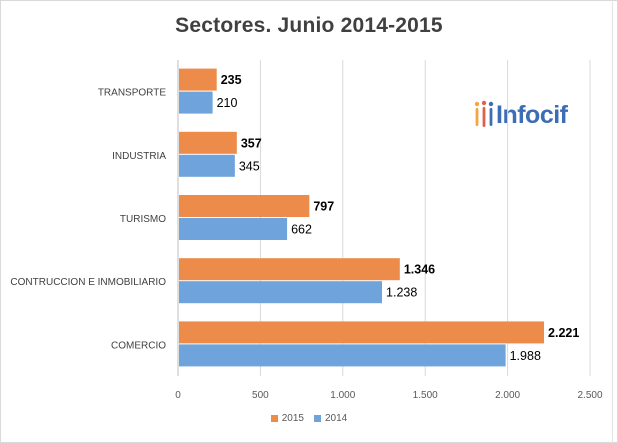  I want to click on legend-label-2014: 2014, so click(336, 418).